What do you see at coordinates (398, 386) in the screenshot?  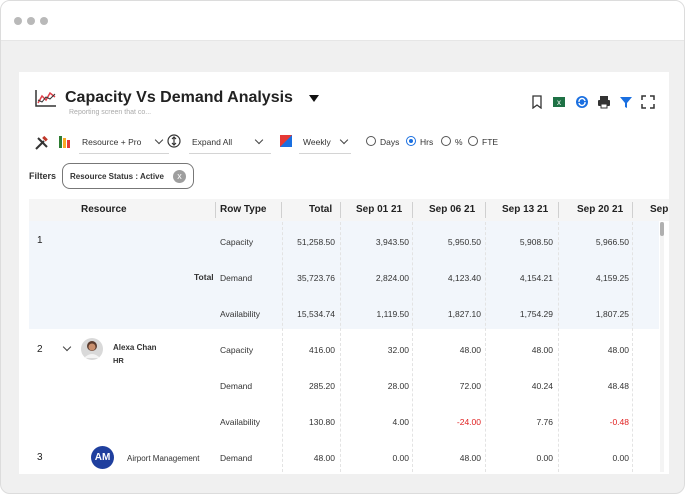 I see `value-cell: 28.00` at bounding box center [398, 386].